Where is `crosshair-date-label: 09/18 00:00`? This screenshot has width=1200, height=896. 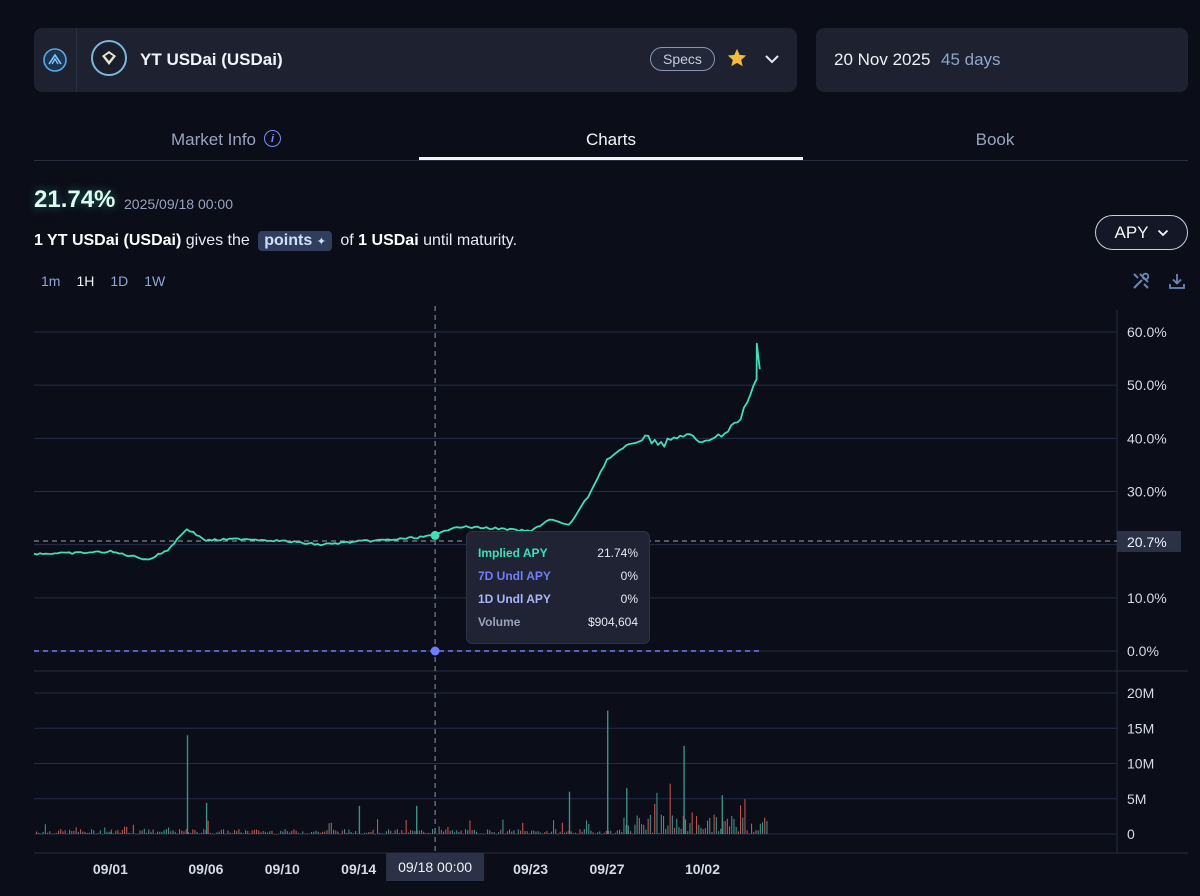
crosshair-date-label: 09/18 00:00 is located at coordinates (435, 867).